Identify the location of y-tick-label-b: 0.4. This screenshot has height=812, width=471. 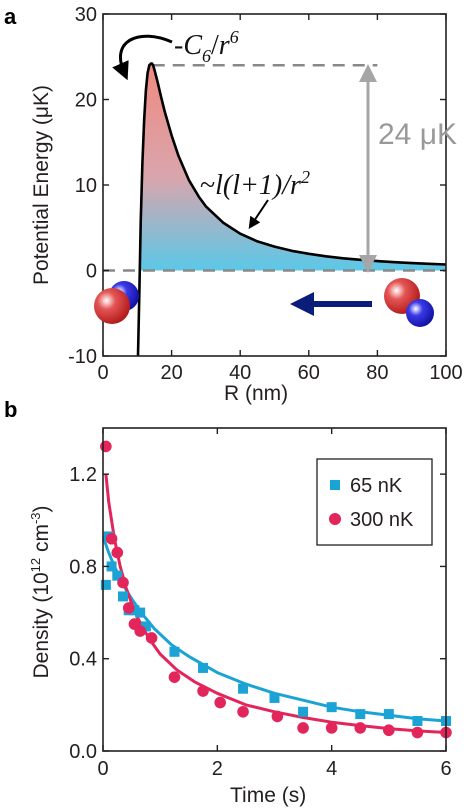
(83, 660).